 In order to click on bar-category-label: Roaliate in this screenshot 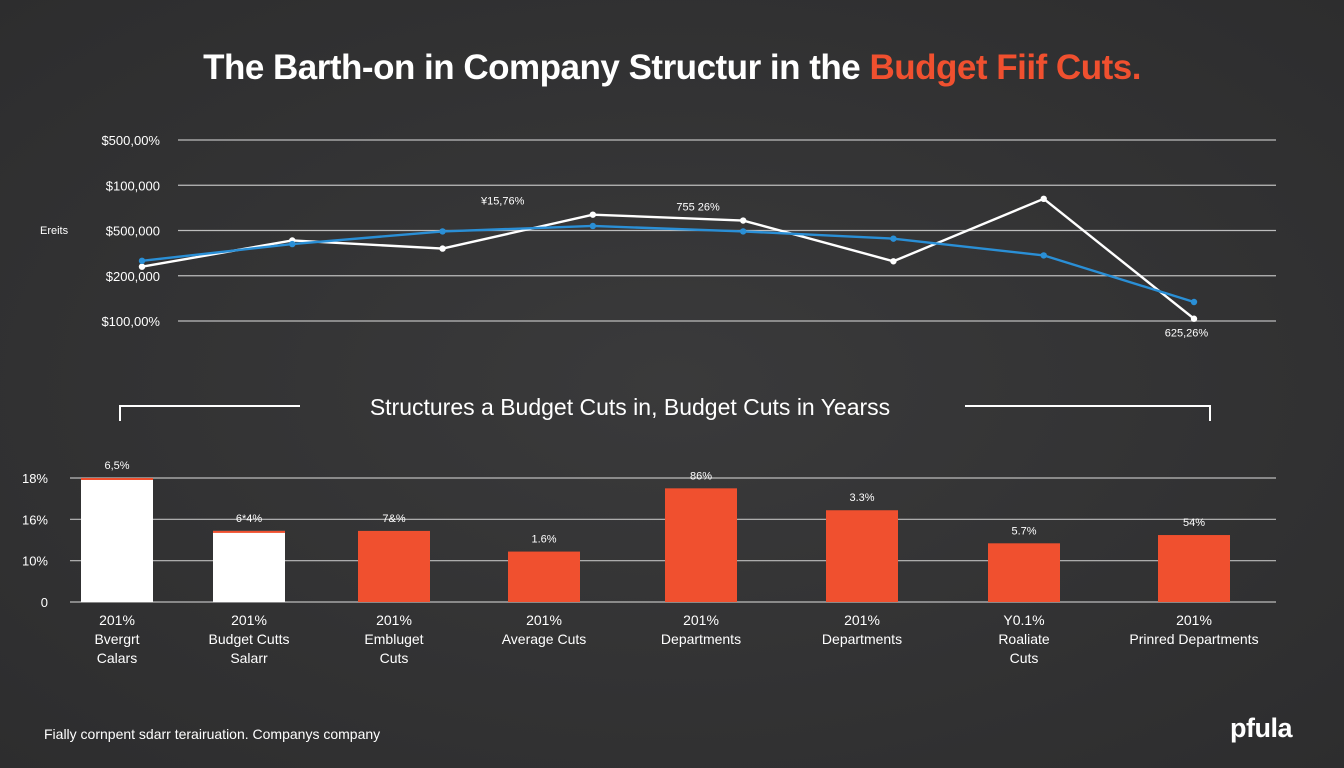, I will do `click(1024, 639)`.